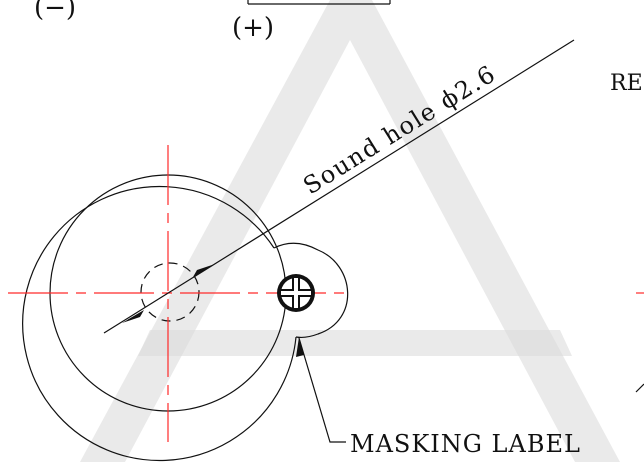 Image resolution: width=644 pixels, height=462 pixels. I want to click on terminal-pin, so click(296, 293).